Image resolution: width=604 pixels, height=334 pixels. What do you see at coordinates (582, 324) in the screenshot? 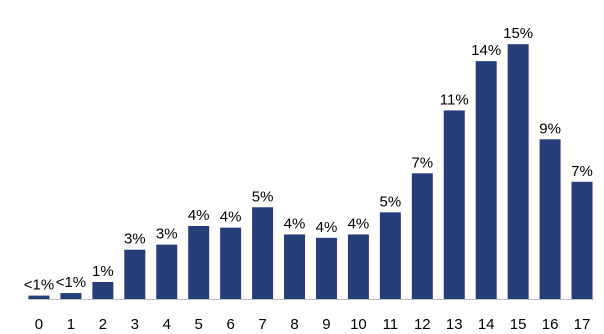
I see `x-tick-label: 17` at bounding box center [582, 324].